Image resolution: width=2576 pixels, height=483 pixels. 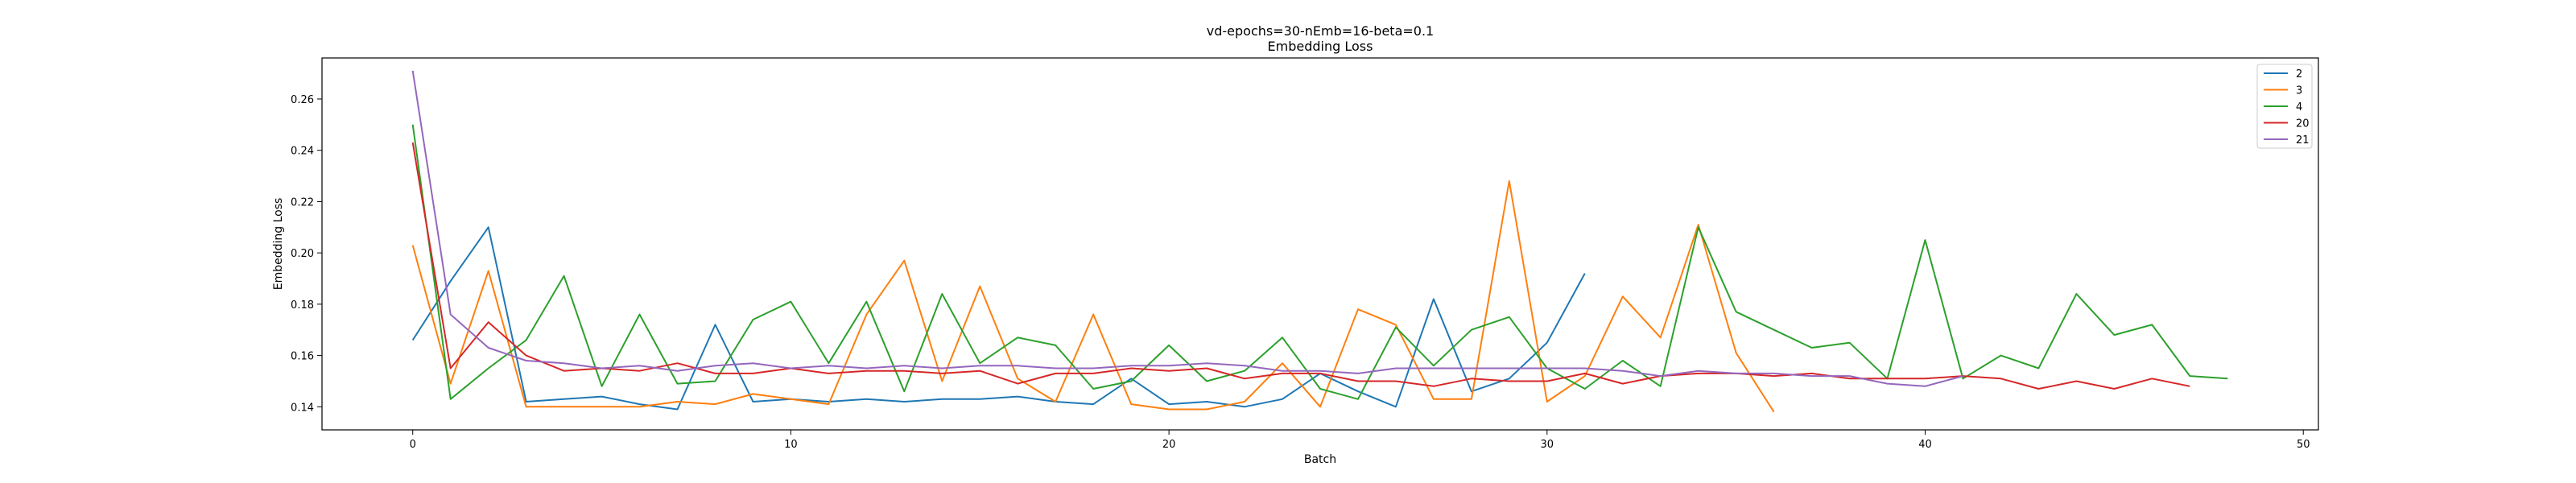 What do you see at coordinates (302, 100) in the screenshot?
I see `y-tick-label: 0.26` at bounding box center [302, 100].